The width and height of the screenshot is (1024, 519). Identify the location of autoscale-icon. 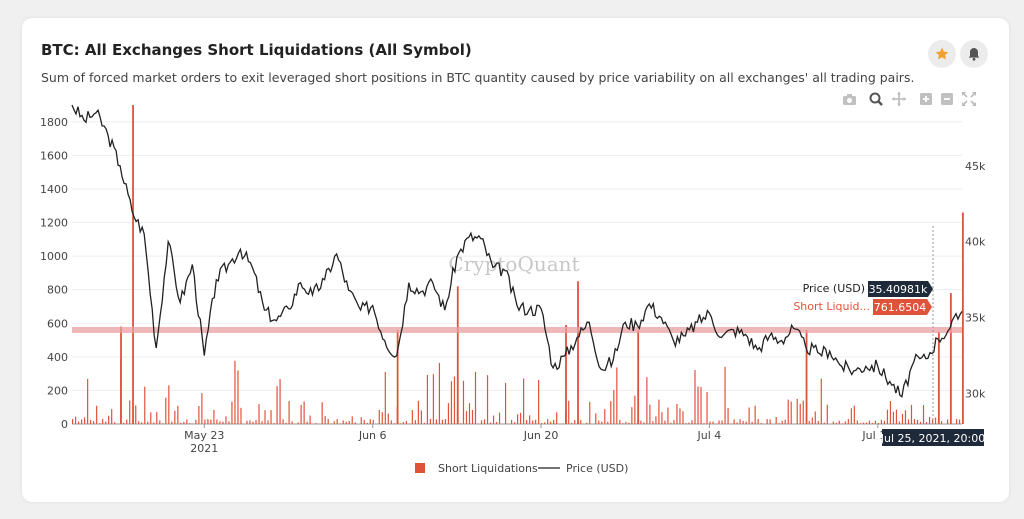
(969, 99).